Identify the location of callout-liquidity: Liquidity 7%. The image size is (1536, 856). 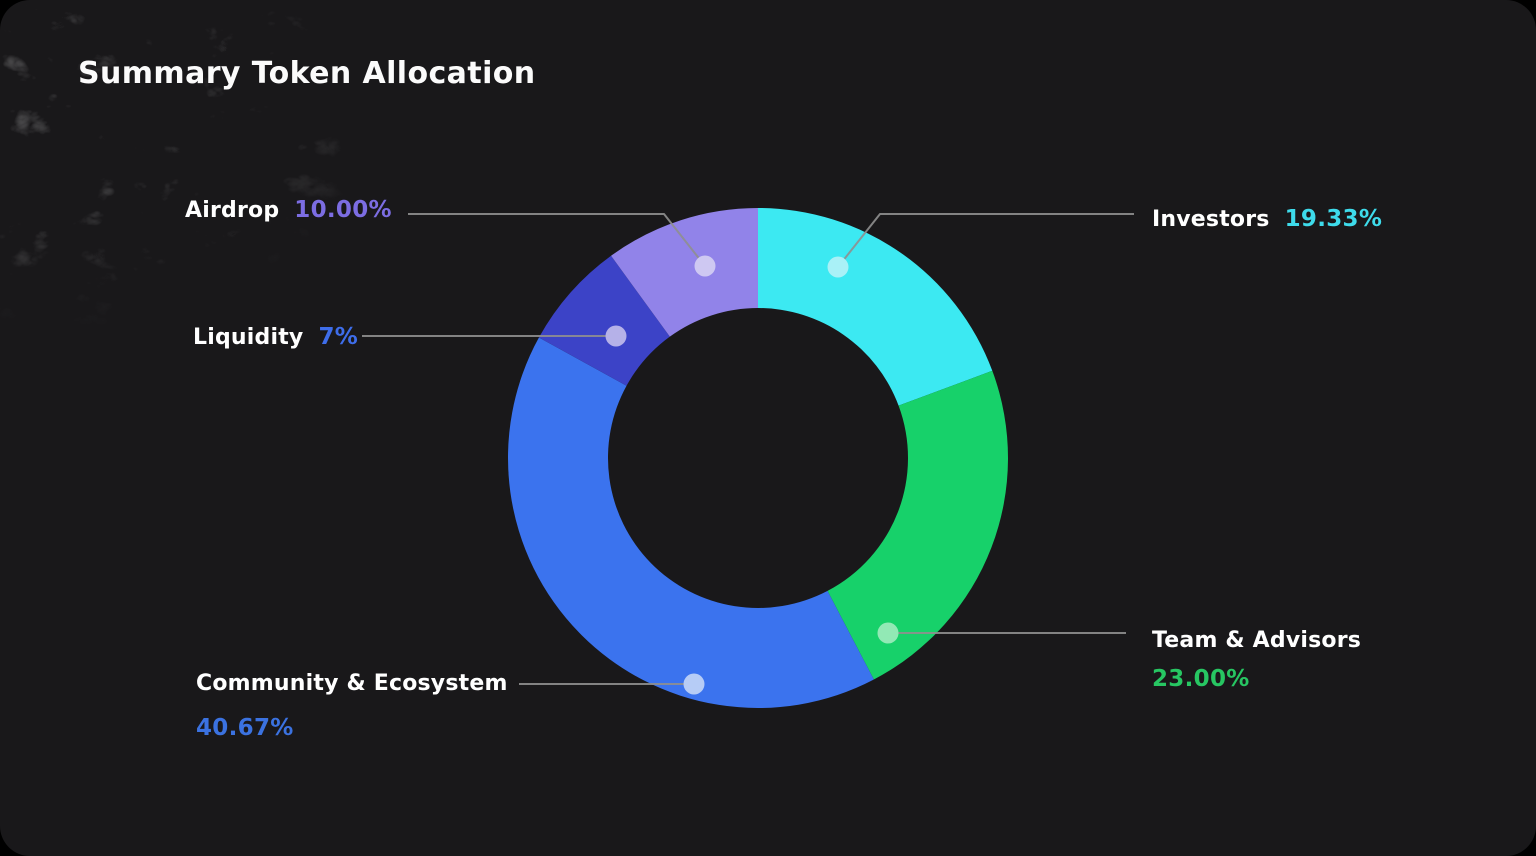
(275, 337).